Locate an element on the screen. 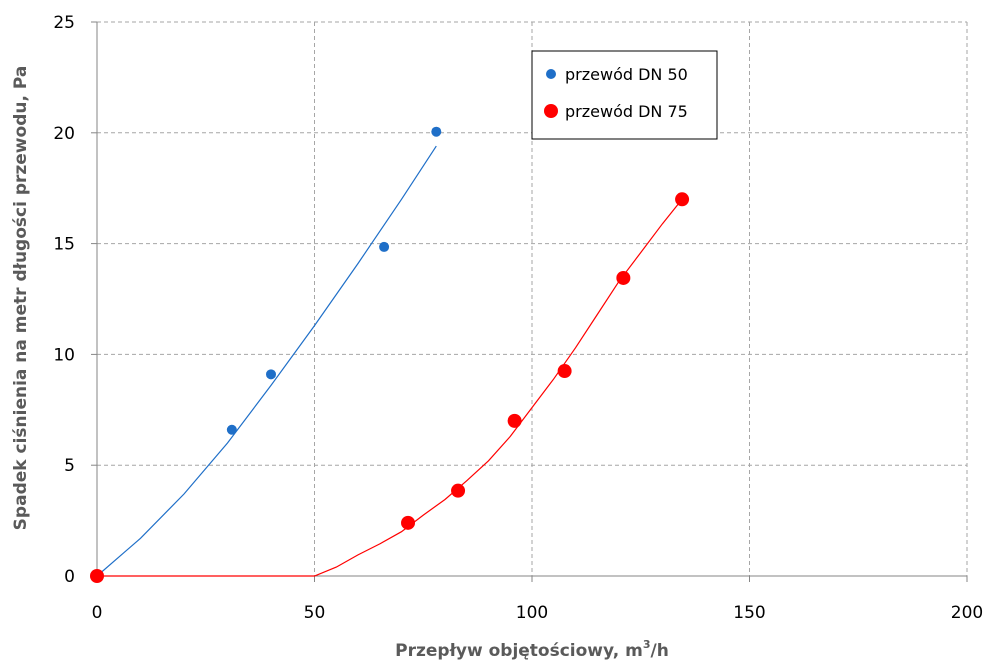  x-tick-label: 150 is located at coordinates (749, 613).